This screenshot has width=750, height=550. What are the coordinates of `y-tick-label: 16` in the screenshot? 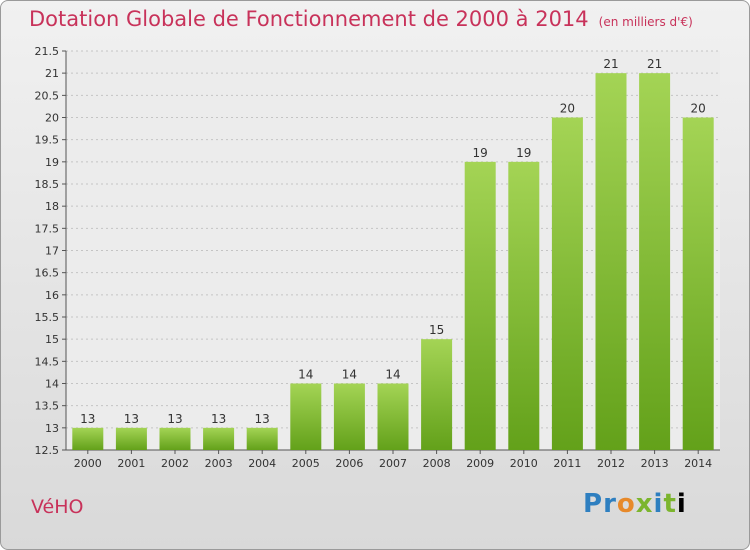 It's located at (52, 295).